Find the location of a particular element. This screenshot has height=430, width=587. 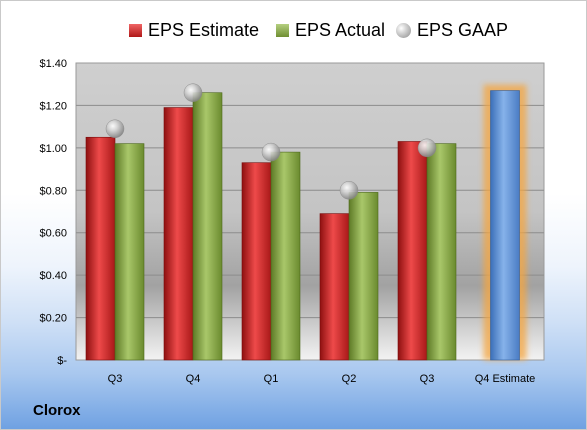

legend-label-estimate: EPS Estimate is located at coordinates (204, 29).